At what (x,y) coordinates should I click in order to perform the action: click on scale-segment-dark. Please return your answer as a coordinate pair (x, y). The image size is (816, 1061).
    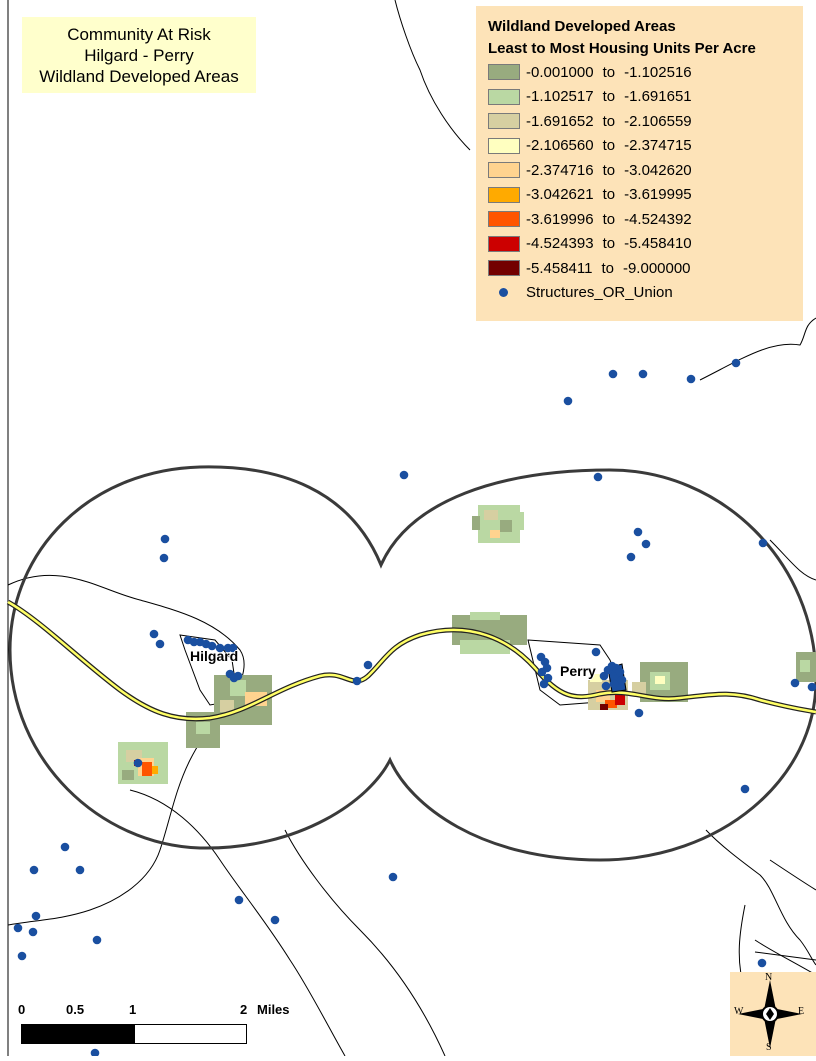
    Looking at the image, I should click on (78, 1034).